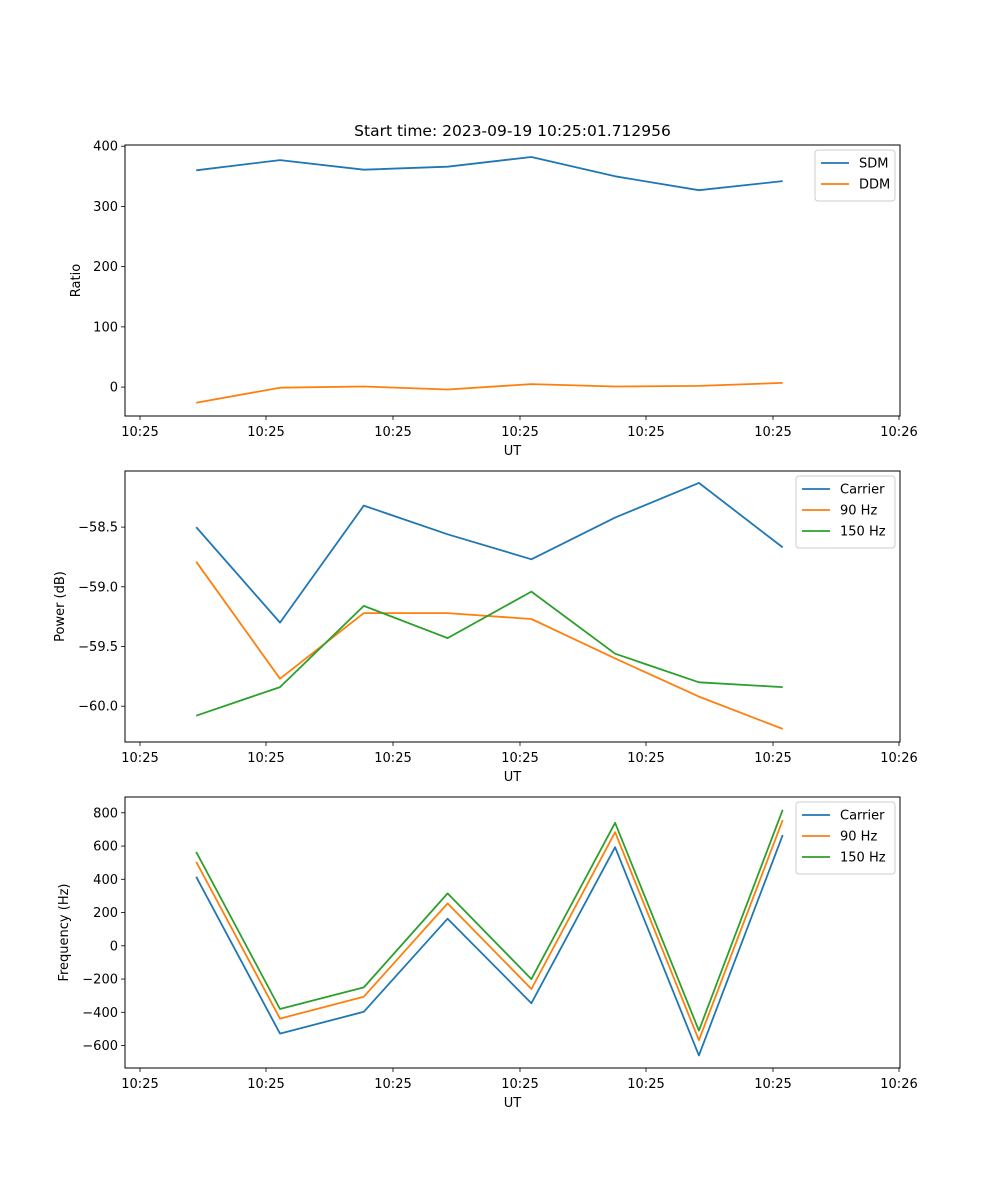 Image resolution: width=1000 pixels, height=1200 pixels. What do you see at coordinates (64, 932) in the screenshot?
I see `y-axis-label: Frequency (Hz)` at bounding box center [64, 932].